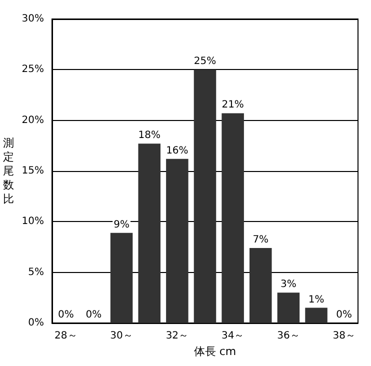 This screenshot has height=366, width=371. Describe the element at coordinates (233, 105) in the screenshot. I see `data-label: 21%` at that location.